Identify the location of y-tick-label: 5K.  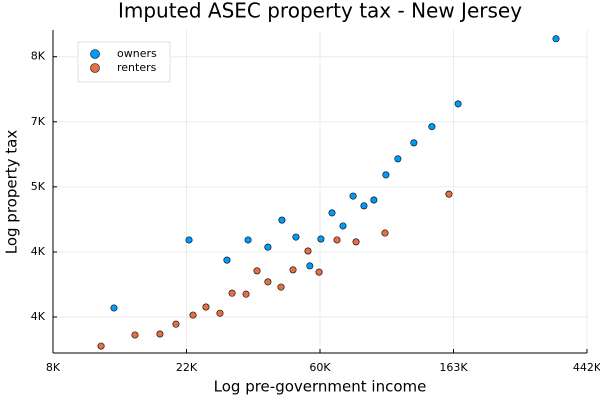
(38, 186).